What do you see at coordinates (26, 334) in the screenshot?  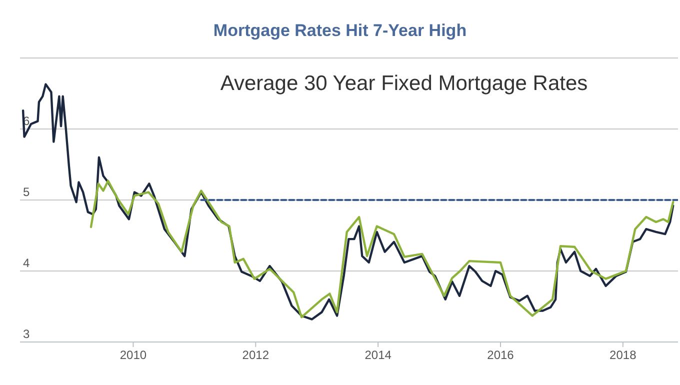 I see `y-tick-label: 3` at bounding box center [26, 334].